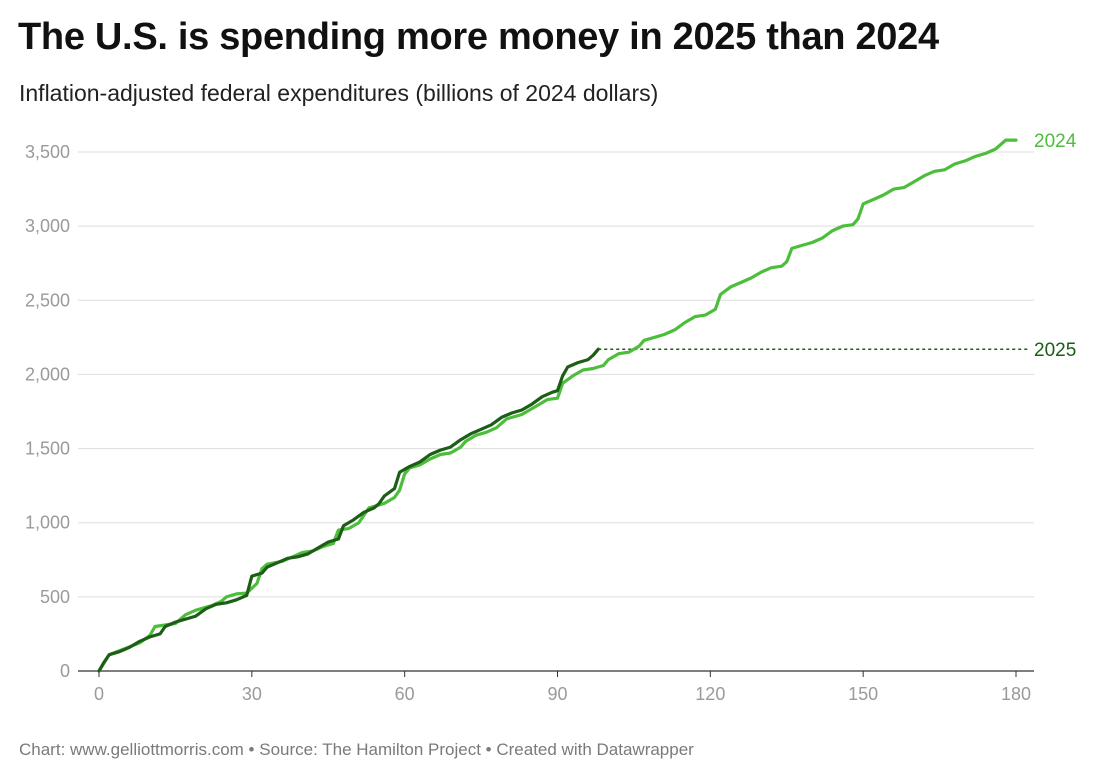 The height and width of the screenshot is (782, 1100). Describe the element at coordinates (252, 694) in the screenshot. I see `x-tick-label: 30` at that location.